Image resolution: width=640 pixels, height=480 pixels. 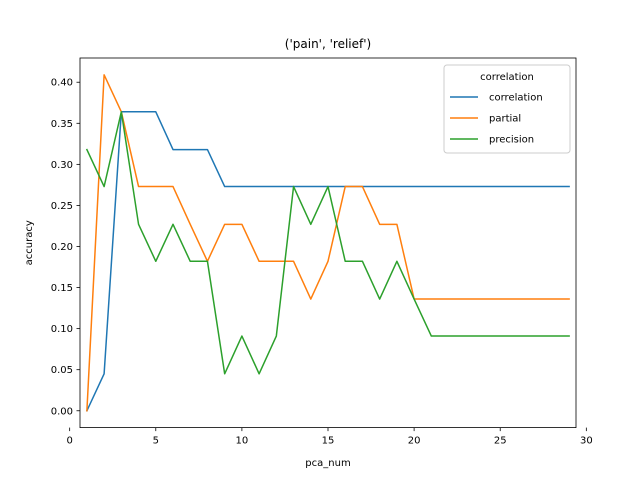 What do you see at coordinates (62, 165) in the screenshot?
I see `y-tick-label: 0.30` at bounding box center [62, 165].